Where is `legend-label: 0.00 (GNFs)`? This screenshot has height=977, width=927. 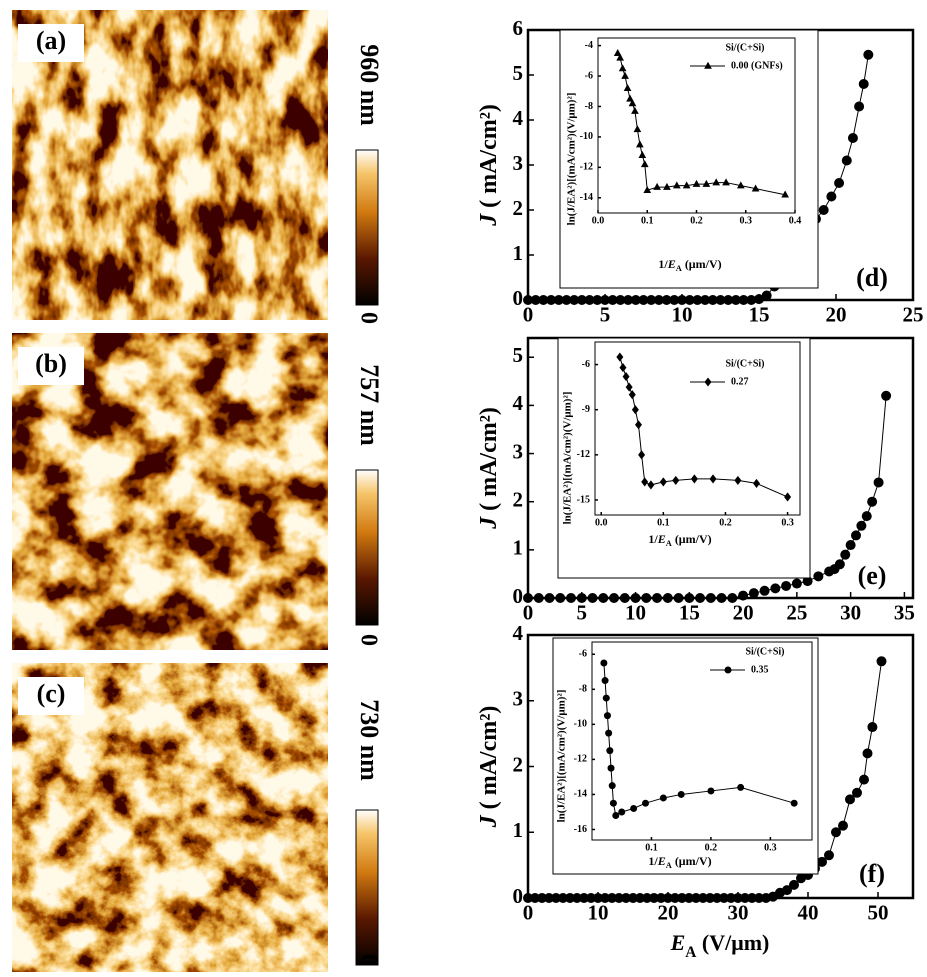 legend-label: 0.00 (GNFs) is located at coordinates (757, 65).